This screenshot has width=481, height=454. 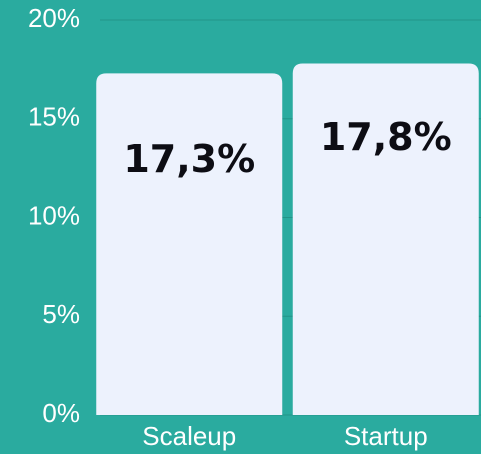 What do you see at coordinates (189, 436) in the screenshot?
I see `x-tick-label: Scaleup` at bounding box center [189, 436].